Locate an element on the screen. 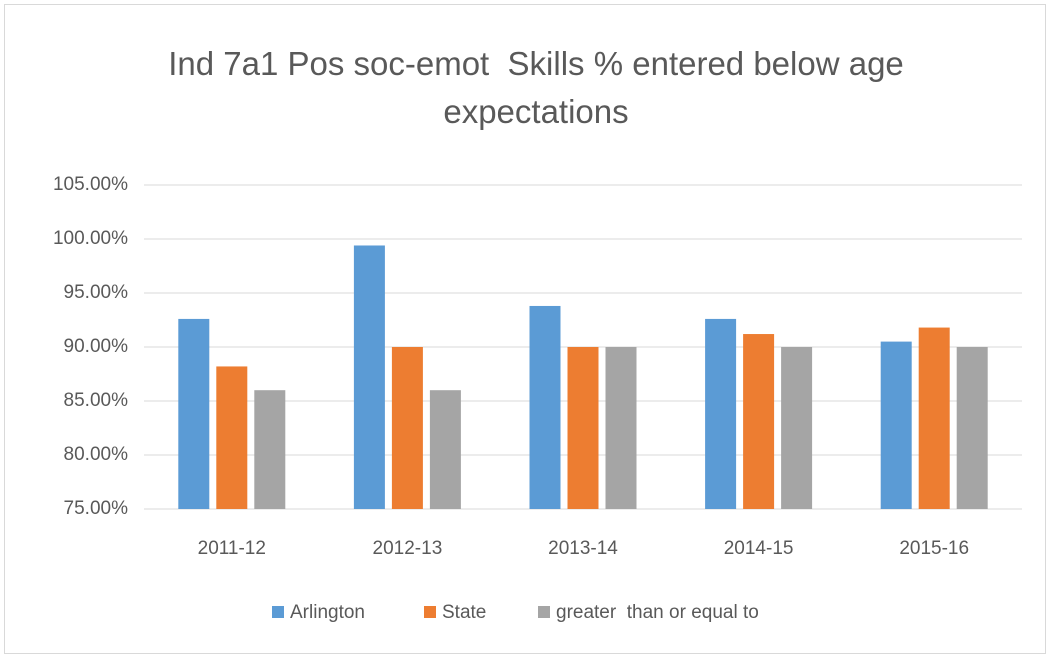  y-tick-label: 105.00% is located at coordinates (90, 184).